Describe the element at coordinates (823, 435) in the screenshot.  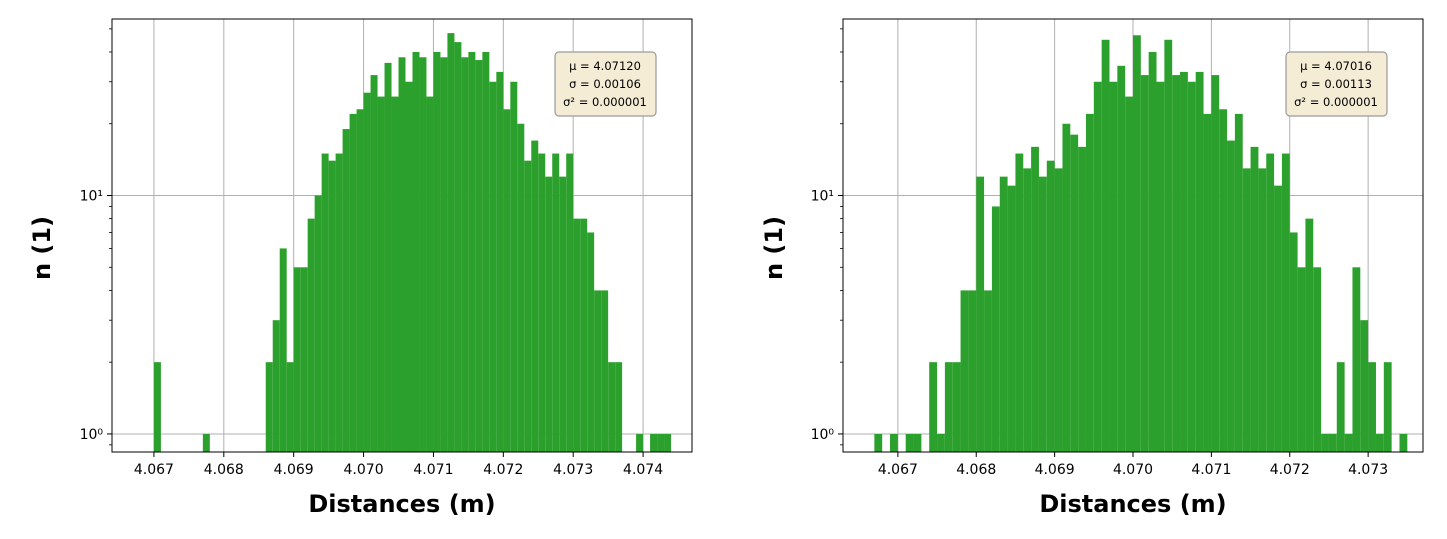
I see `y-tick-label: 10⁰` at that location.